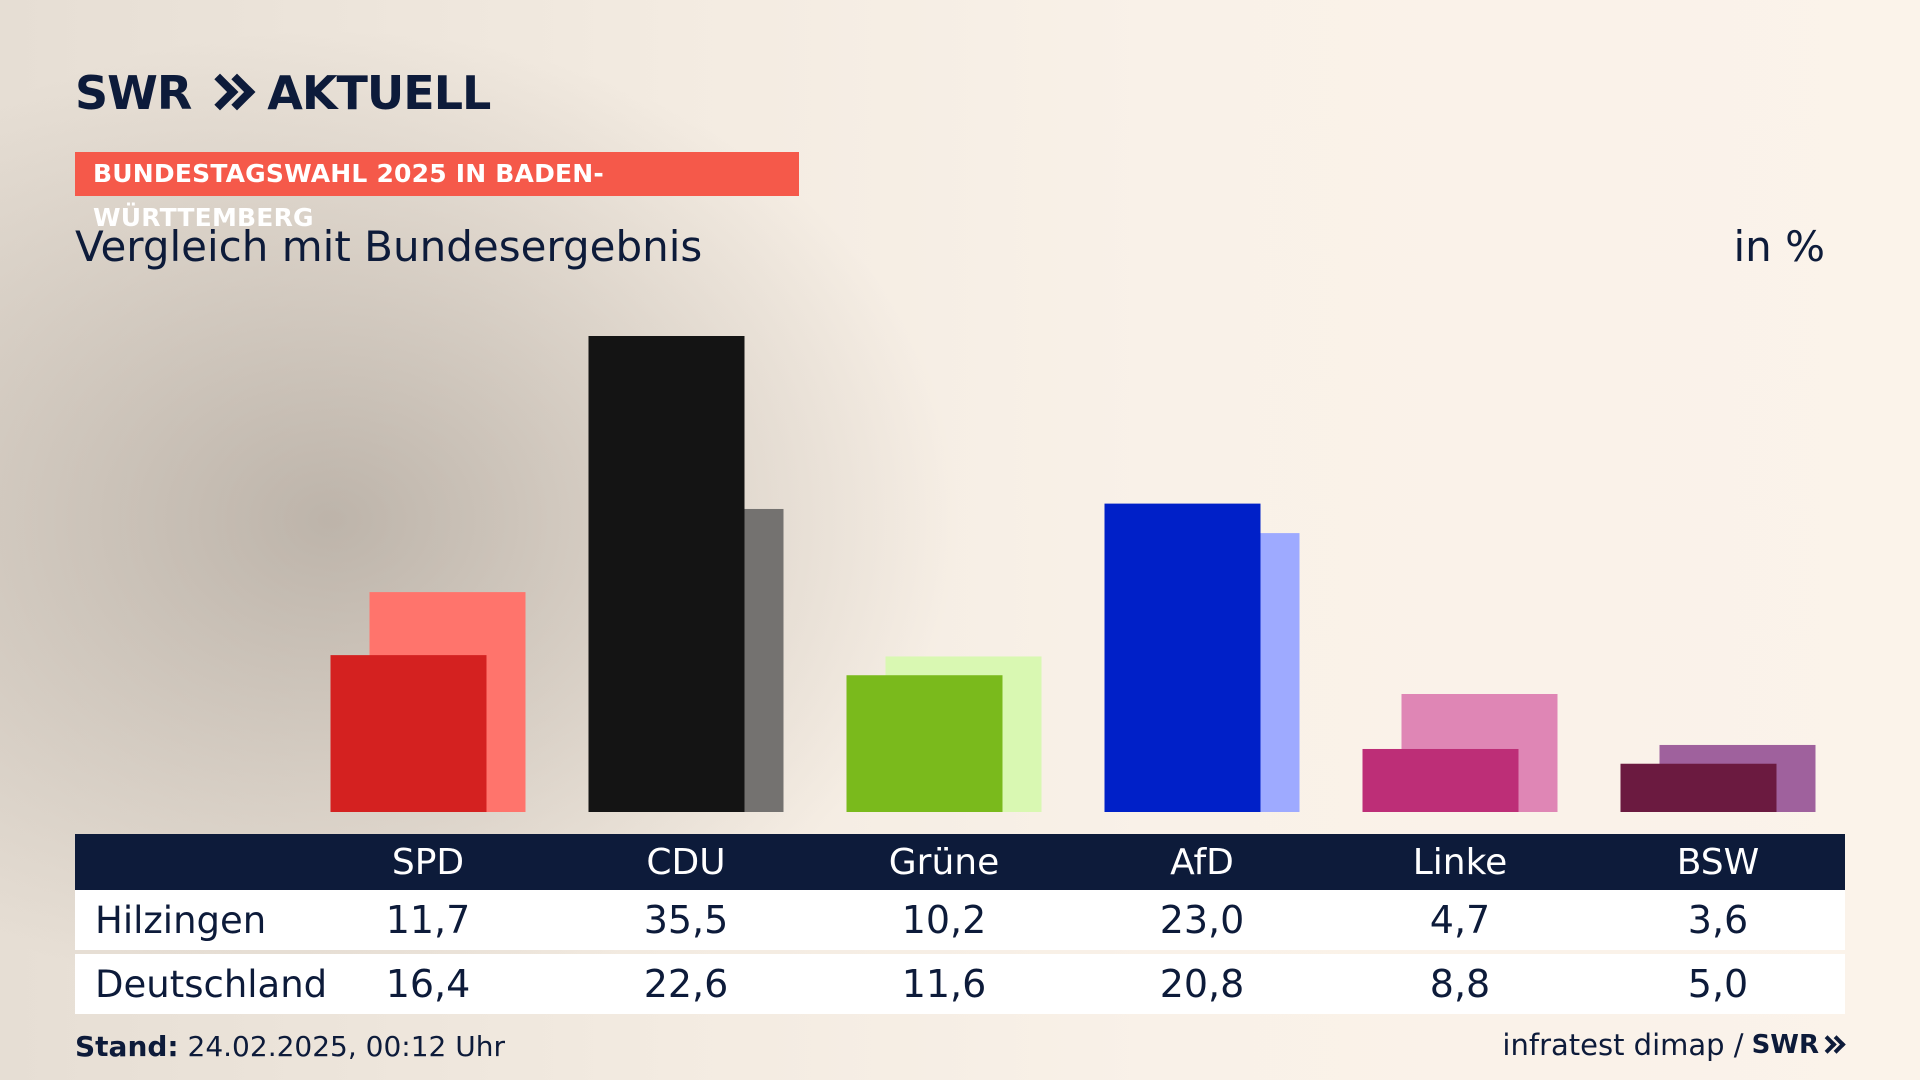 The width and height of the screenshot is (1920, 1080). Describe the element at coordinates (924, 743) in the screenshot. I see `bar-hilzingen-grüne` at that location.